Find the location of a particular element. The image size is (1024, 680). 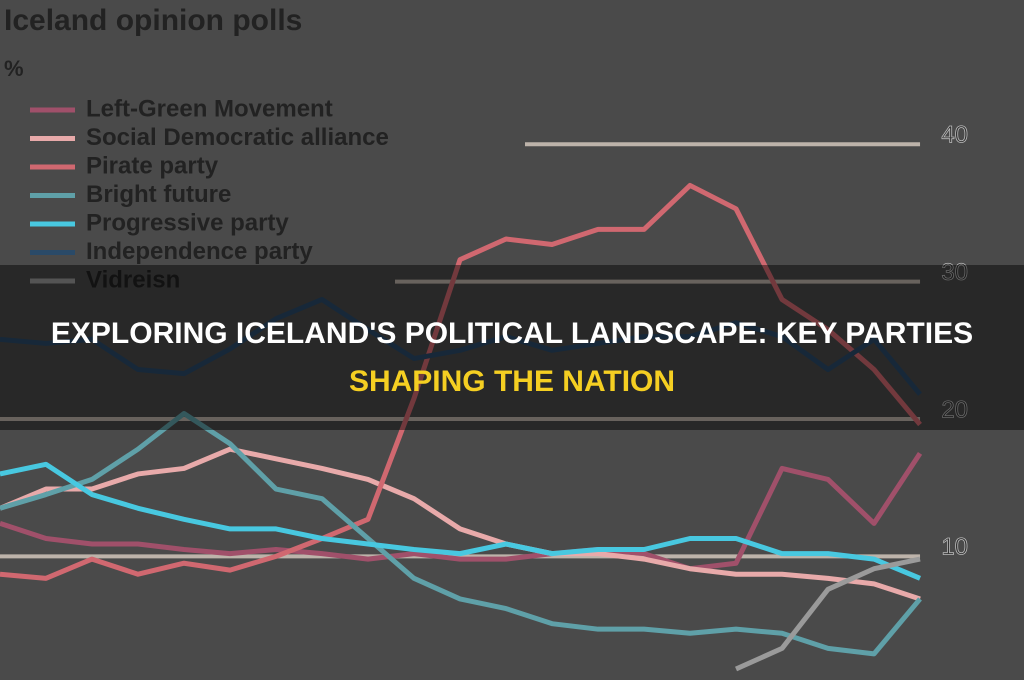

legend-label: Social Democratic alliance is located at coordinates (237, 137).